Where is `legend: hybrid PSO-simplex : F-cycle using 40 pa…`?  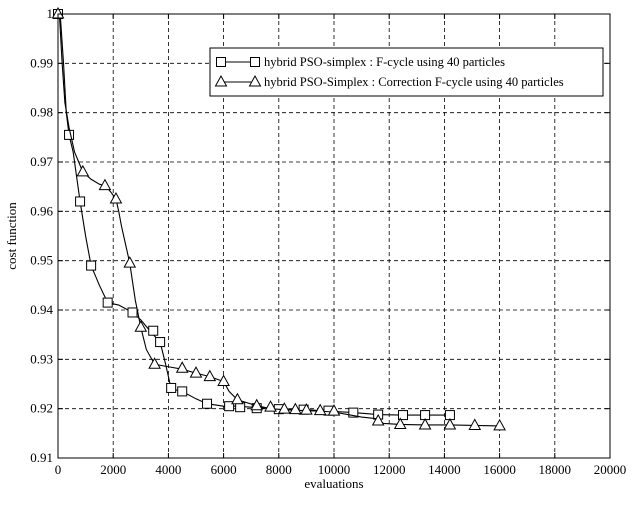 legend: hybrid PSO-simplex : F-cycle using 40 pa… is located at coordinates (406, 72).